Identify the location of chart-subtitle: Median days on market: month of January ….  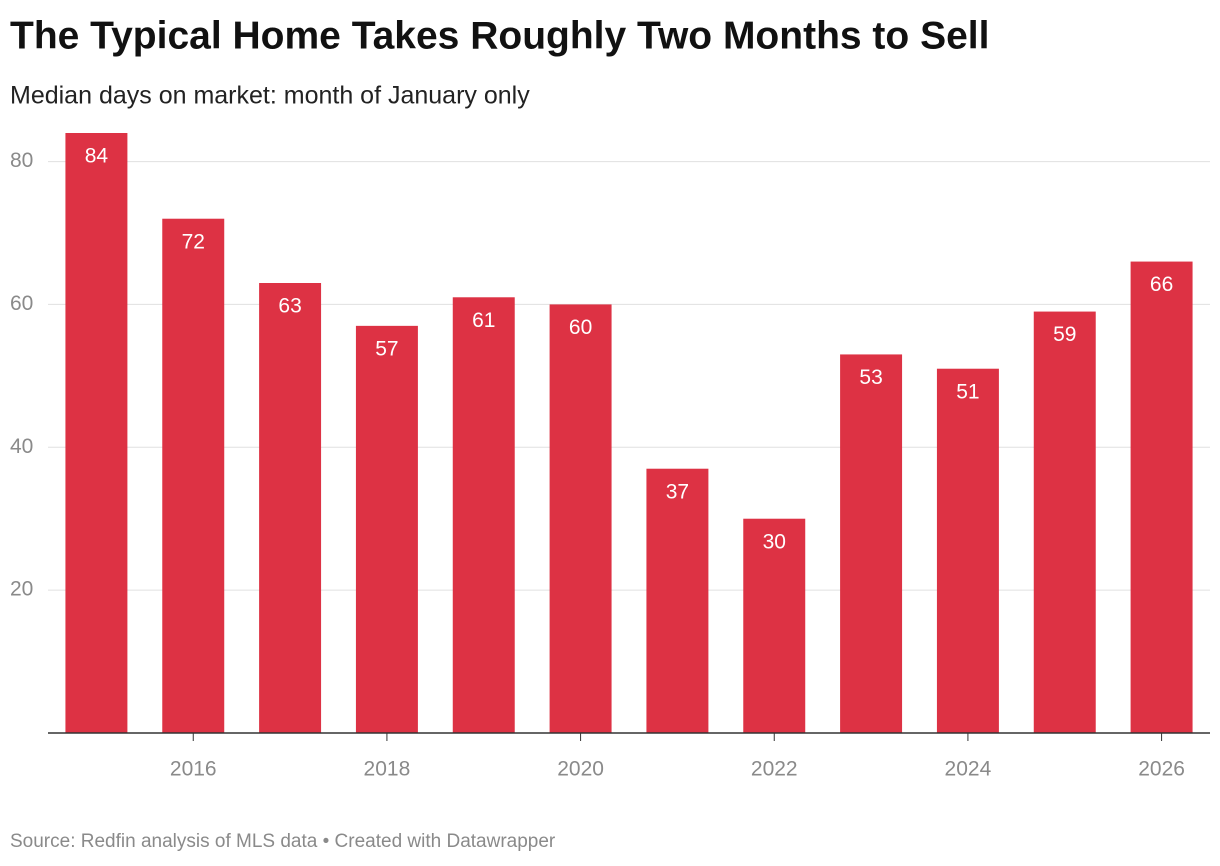
(270, 96).